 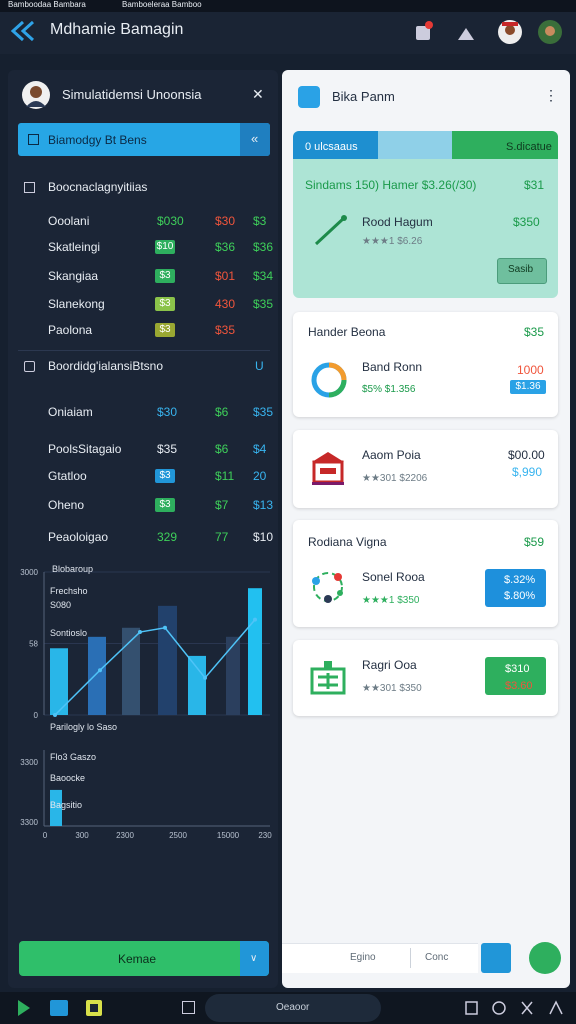 What do you see at coordinates (393, 577) in the screenshot?
I see `item-name: Sonel Rooa` at bounding box center [393, 577].